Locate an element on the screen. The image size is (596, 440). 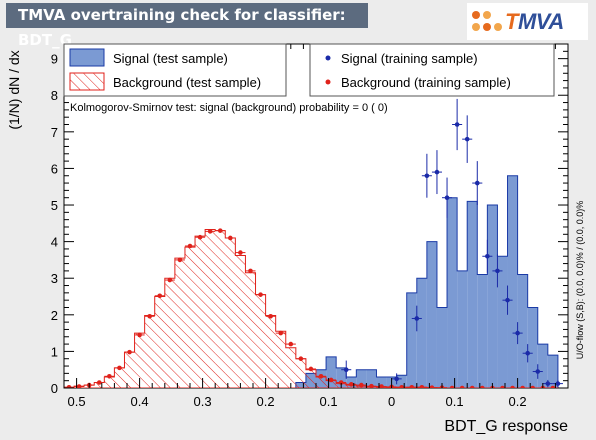
logo-dots-icon is located at coordinates (487, 21).